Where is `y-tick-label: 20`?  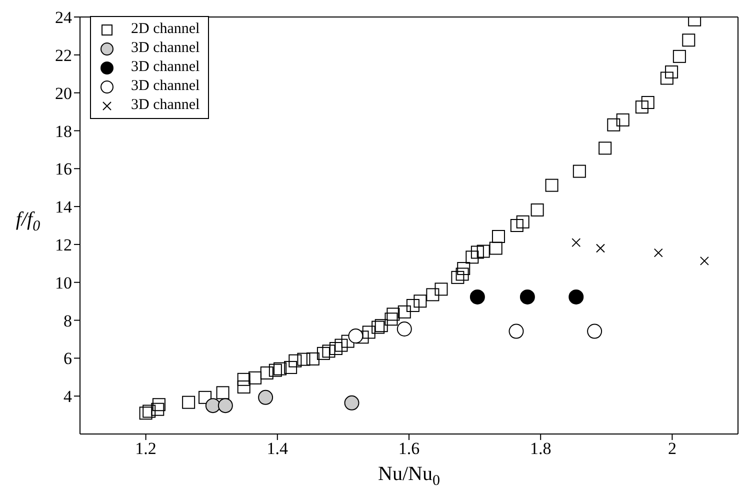
y-tick-label: 20 is located at coordinates (63, 93).